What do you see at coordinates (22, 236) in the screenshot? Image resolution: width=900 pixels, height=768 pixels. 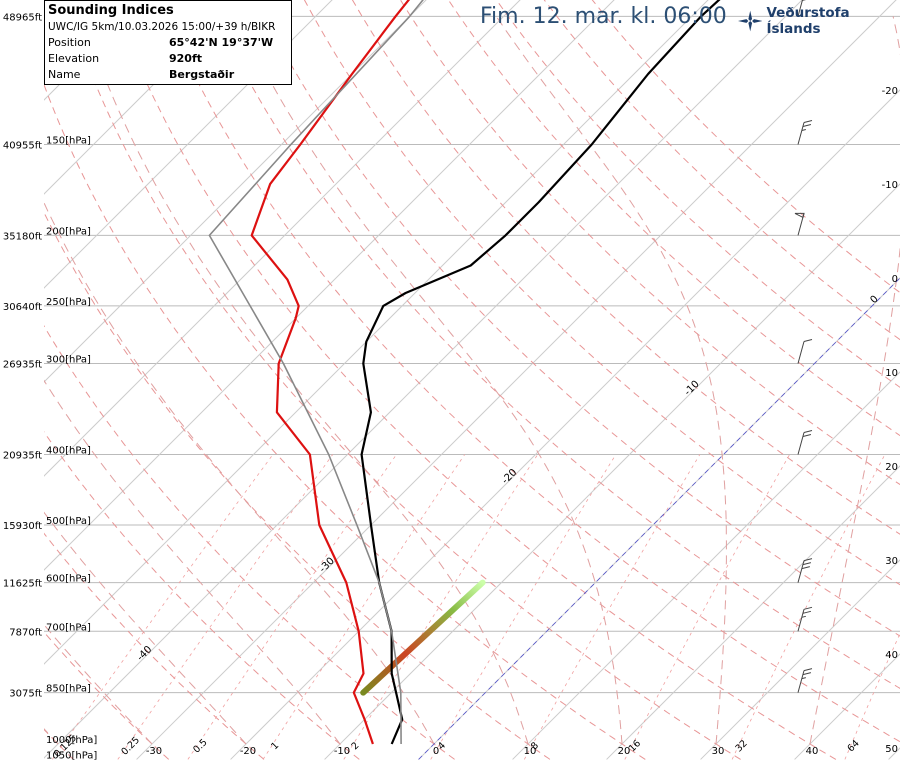 I see `height-label: 35180ft` at bounding box center [22, 236].